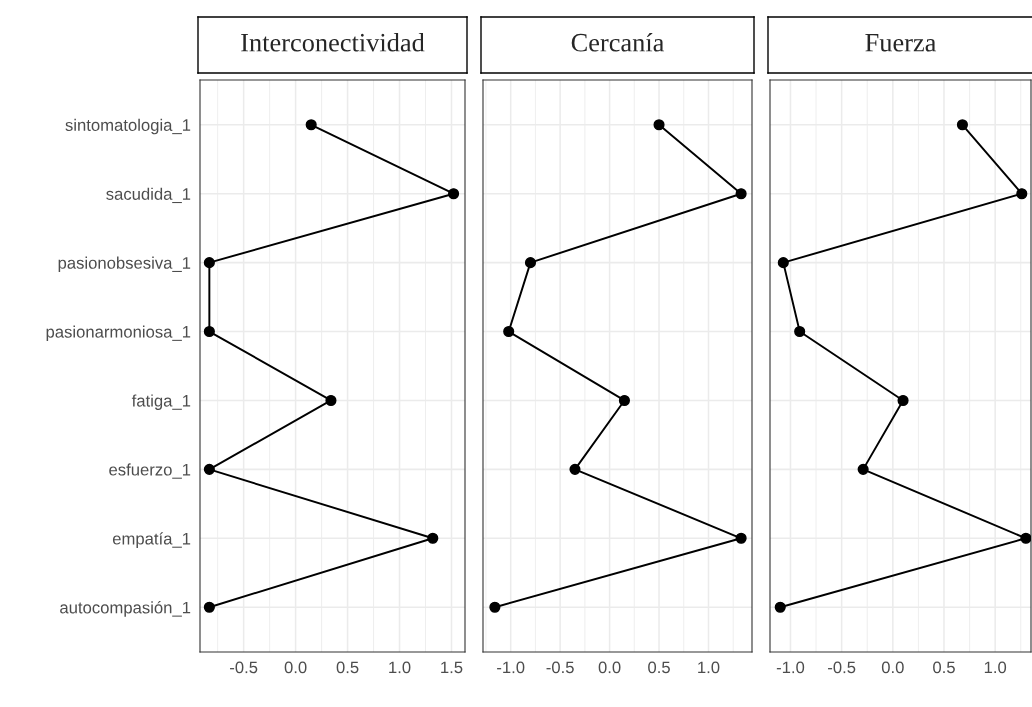  I want to click on chart-title: Fuerza, so click(901, 43).